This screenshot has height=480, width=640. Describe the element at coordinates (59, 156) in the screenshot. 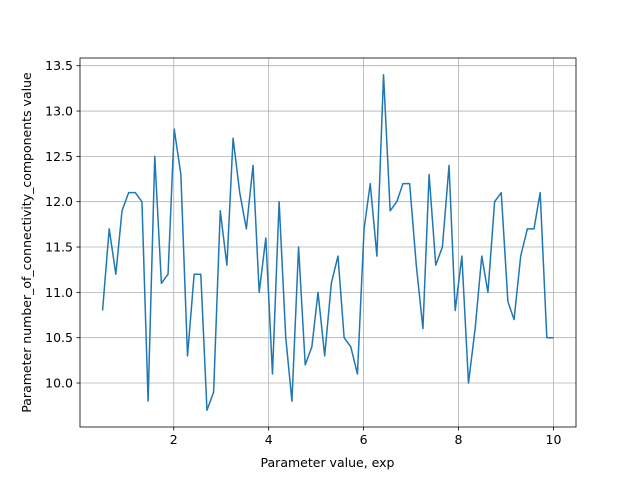

I see `y-tick-label: 12.5` at that location.